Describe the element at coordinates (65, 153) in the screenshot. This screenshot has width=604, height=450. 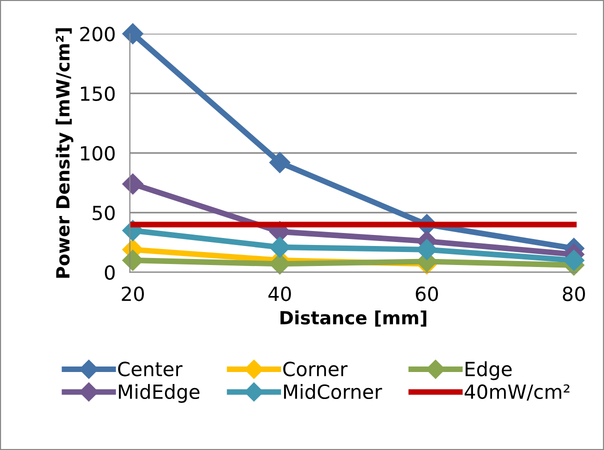
I see `y-axis-title: Power Density [mW/cm²]` at that location.